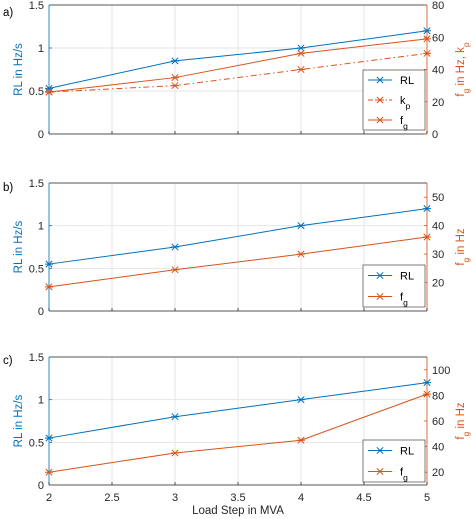 Image resolution: width=474 pixels, height=519 pixels. I want to click on right-y-axis-label-subscript: p, so click(466, 44).